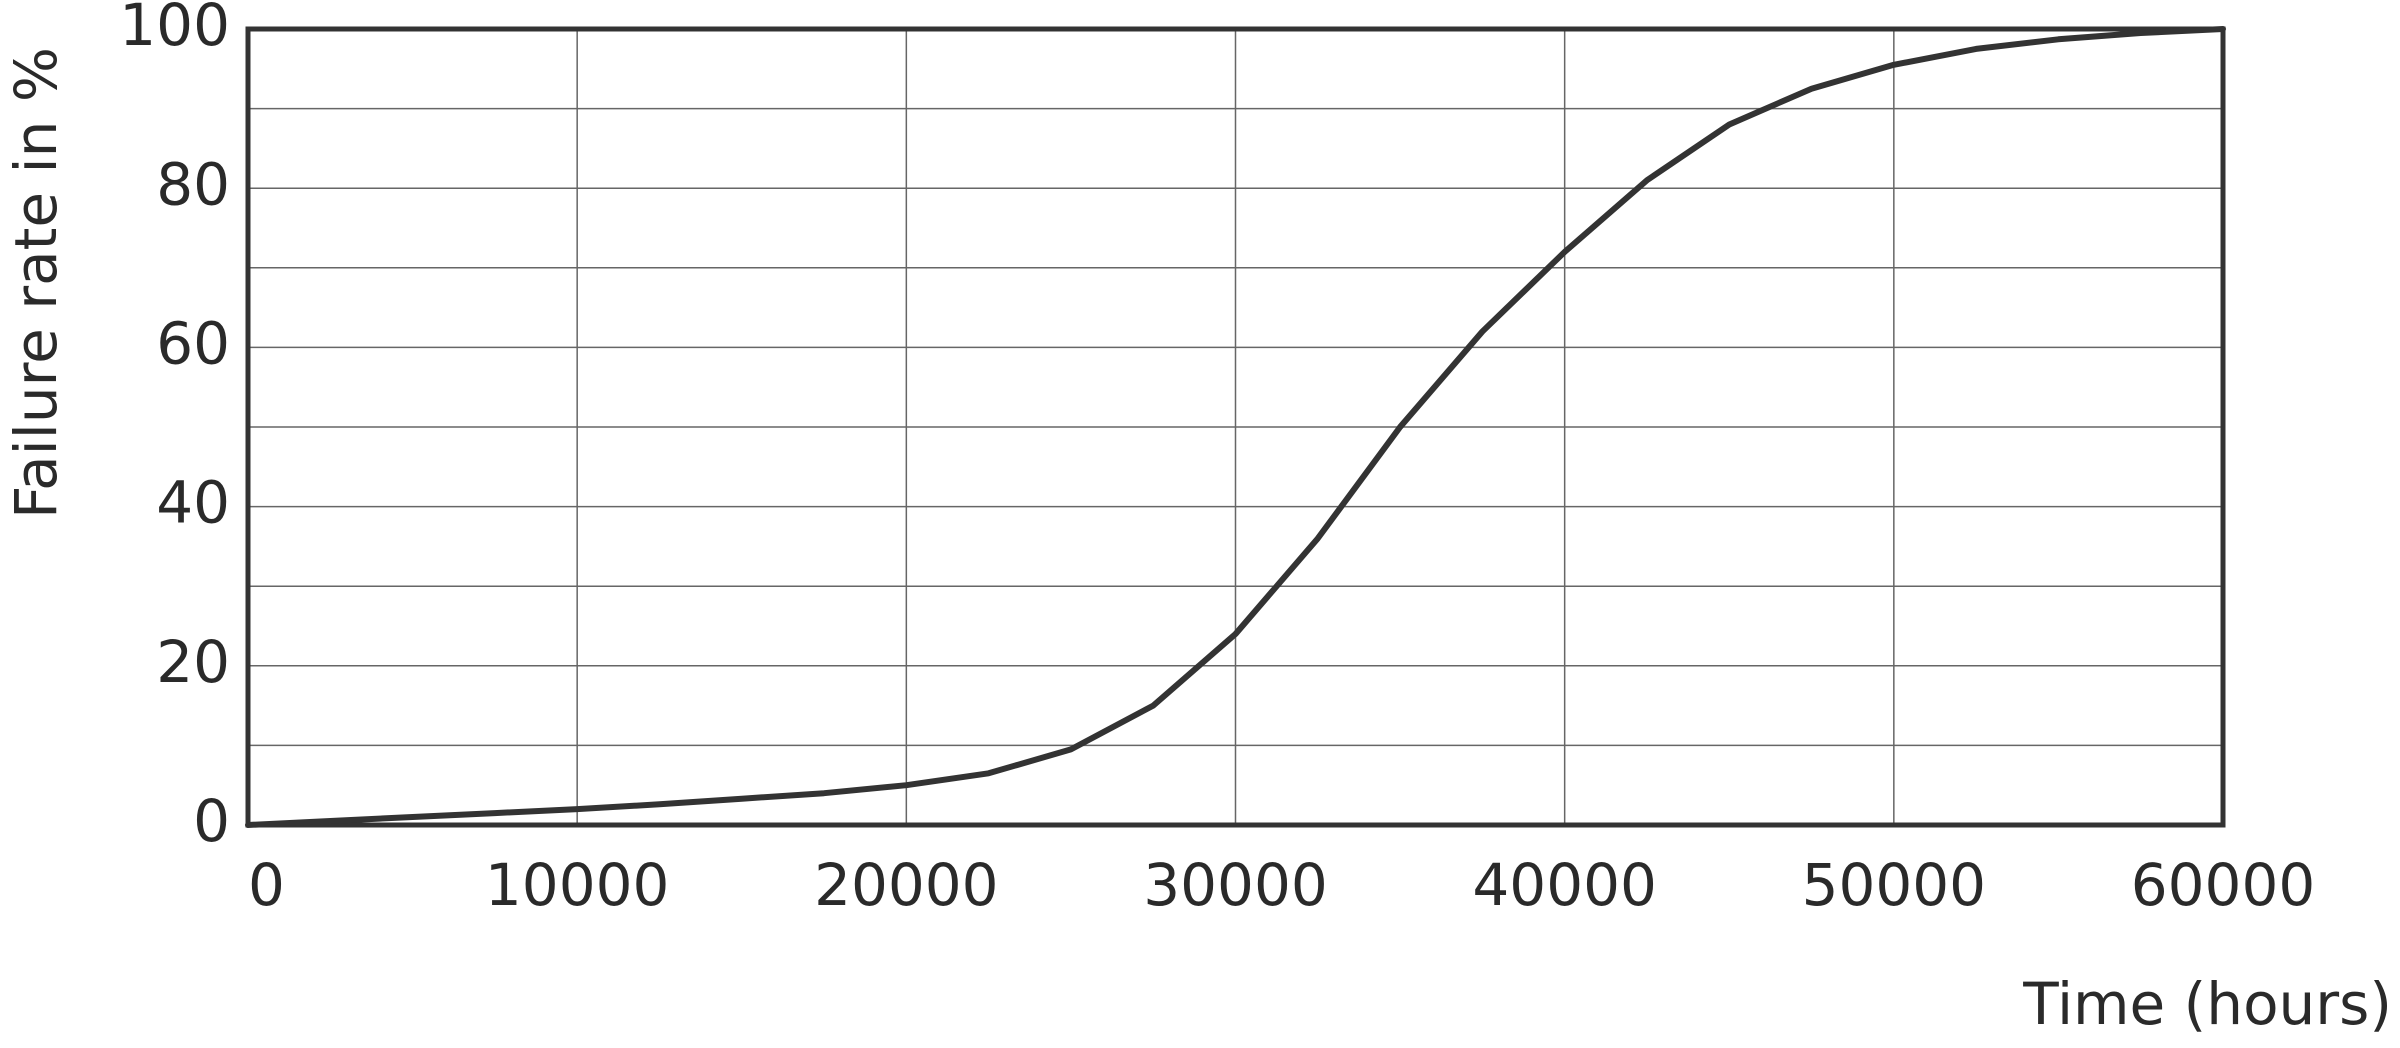 The image size is (2400, 1048). What do you see at coordinates (193, 184) in the screenshot?
I see `y-tick-label: 80` at bounding box center [193, 184].